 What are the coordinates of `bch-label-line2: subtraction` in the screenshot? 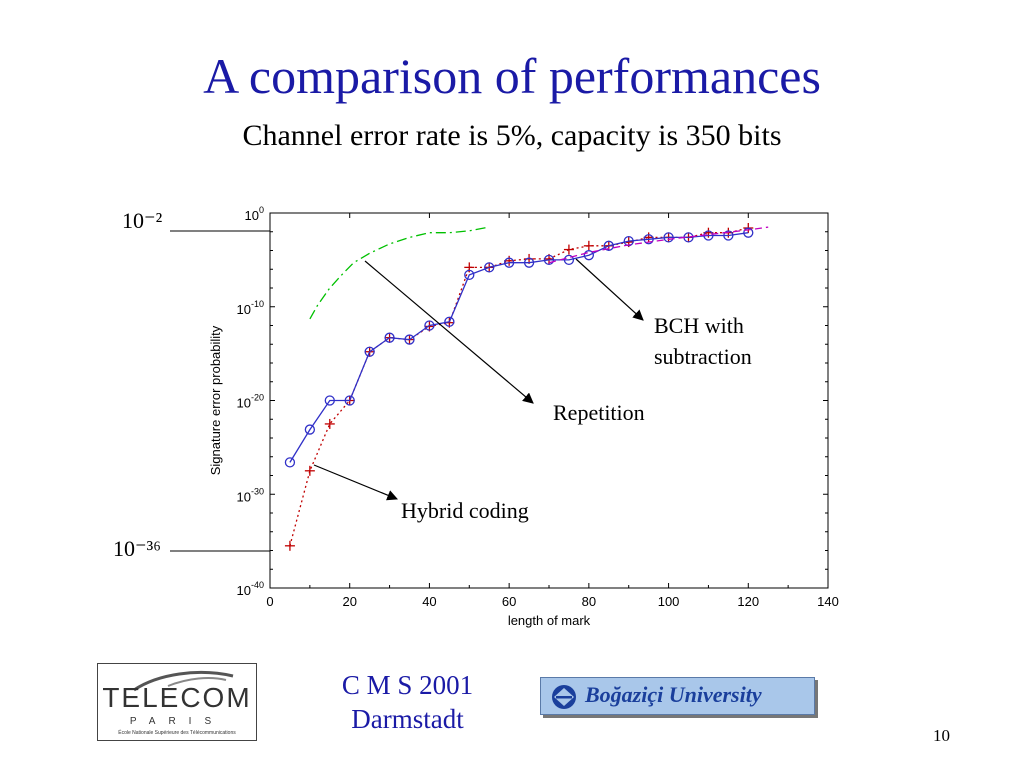 It's located at (703, 356).